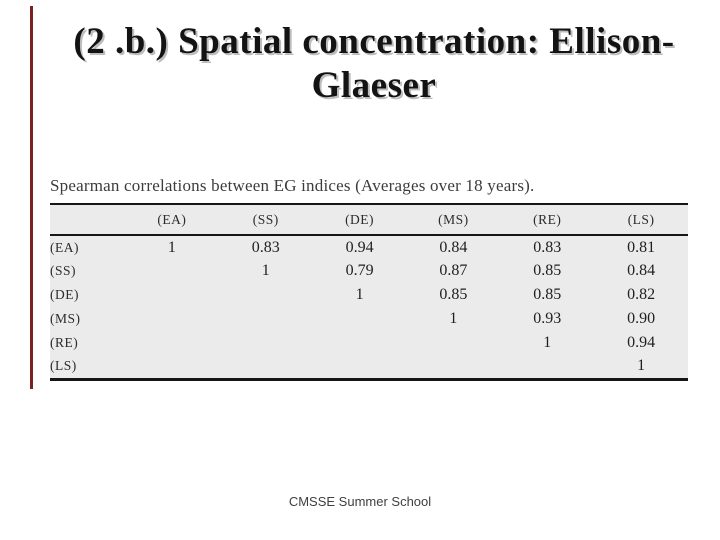 The image size is (720, 540). Describe the element at coordinates (641, 219) in the screenshot. I see `column-header-ls: (LS)` at that location.